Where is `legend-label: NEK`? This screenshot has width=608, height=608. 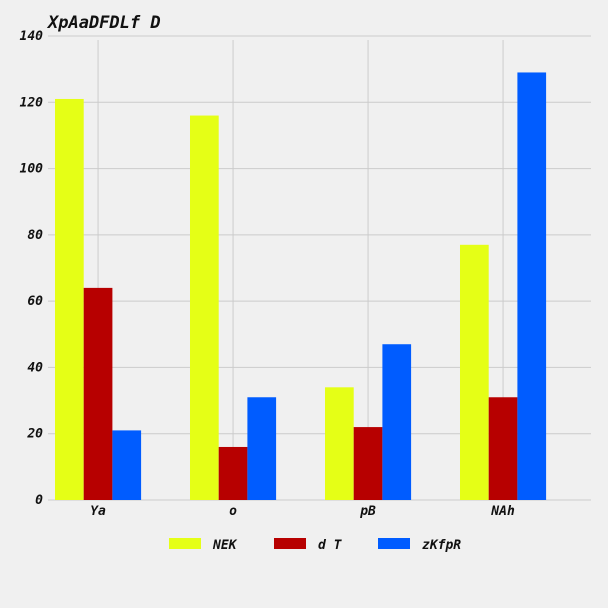 legend-label: NEK is located at coordinates (225, 545).